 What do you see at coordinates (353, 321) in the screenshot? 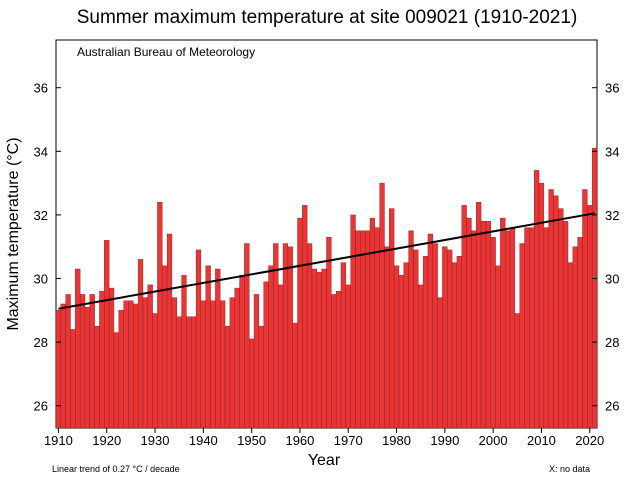
I see `bar-1971` at bounding box center [353, 321].